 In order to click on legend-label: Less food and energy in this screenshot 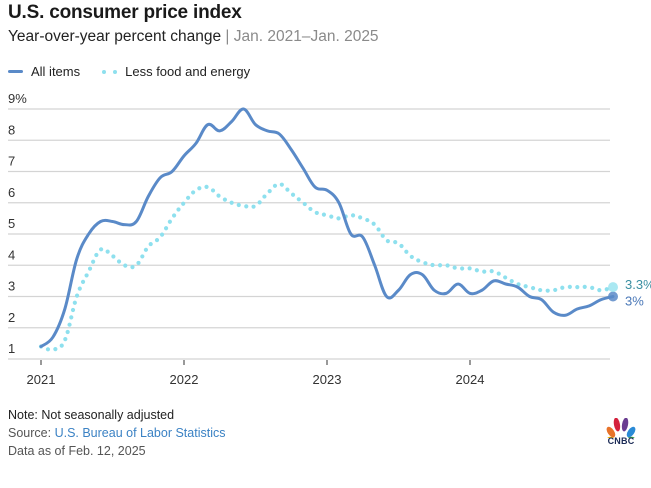, I will do `click(188, 71)`.